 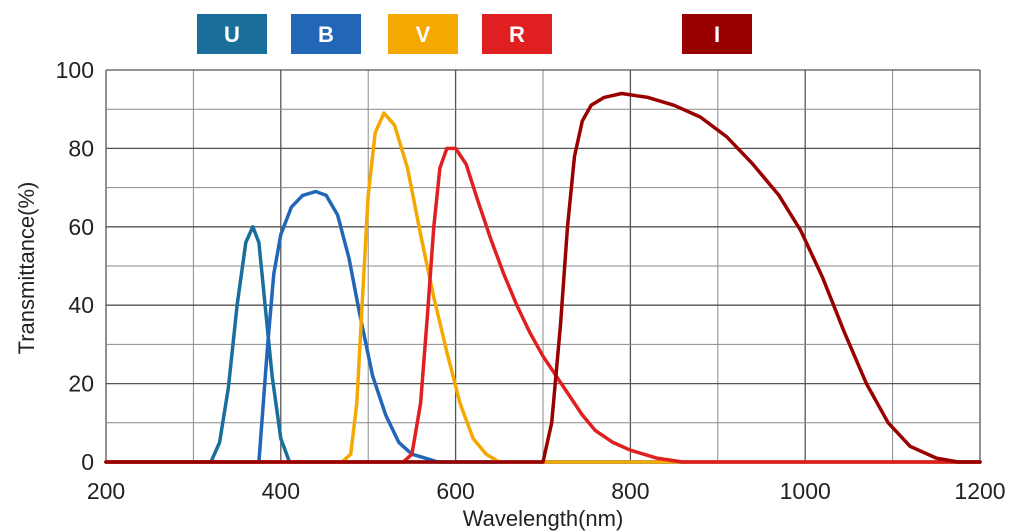 I want to click on x-tick-label: 400, so click(x=281, y=491).